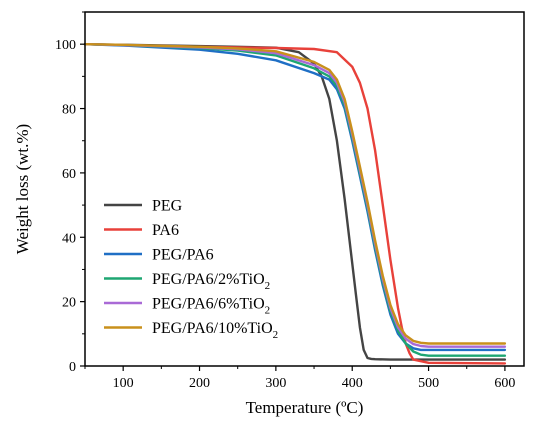 The width and height of the screenshot is (553, 427). Describe the element at coordinates (215, 330) in the screenshot. I see `legend-label: PEG/PA6/10%TiO2` at that location.